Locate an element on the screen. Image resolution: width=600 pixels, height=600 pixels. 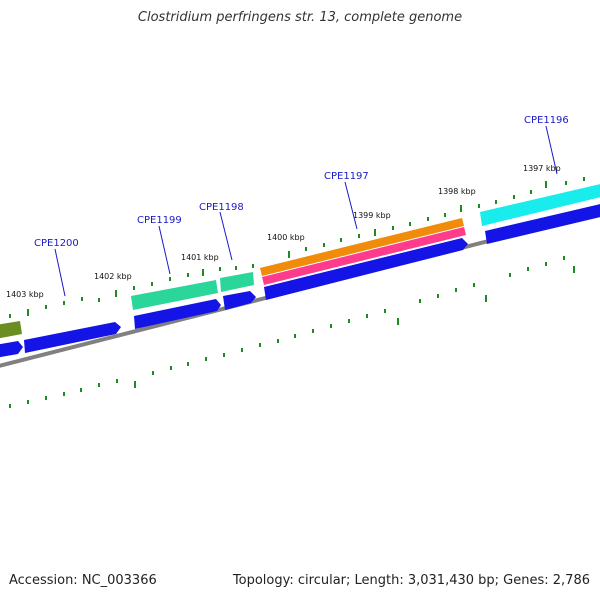
feature-cyan is located at coordinates (540, 204).